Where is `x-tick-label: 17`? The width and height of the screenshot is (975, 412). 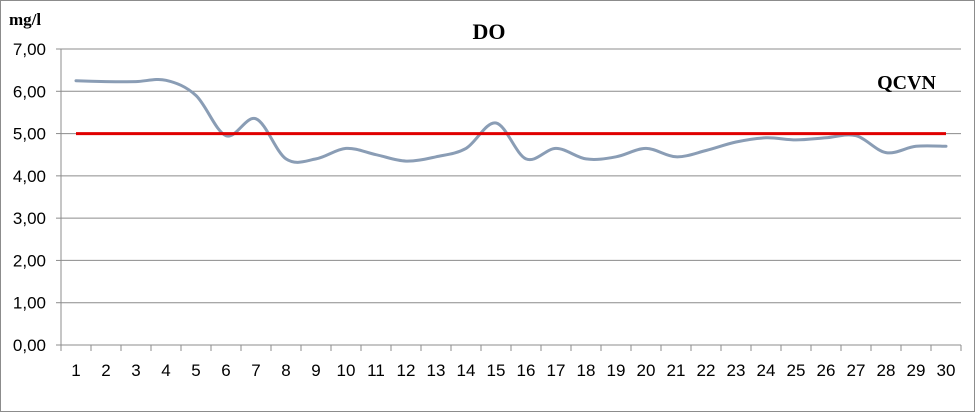
x-tick-label: 17 is located at coordinates (556, 370).